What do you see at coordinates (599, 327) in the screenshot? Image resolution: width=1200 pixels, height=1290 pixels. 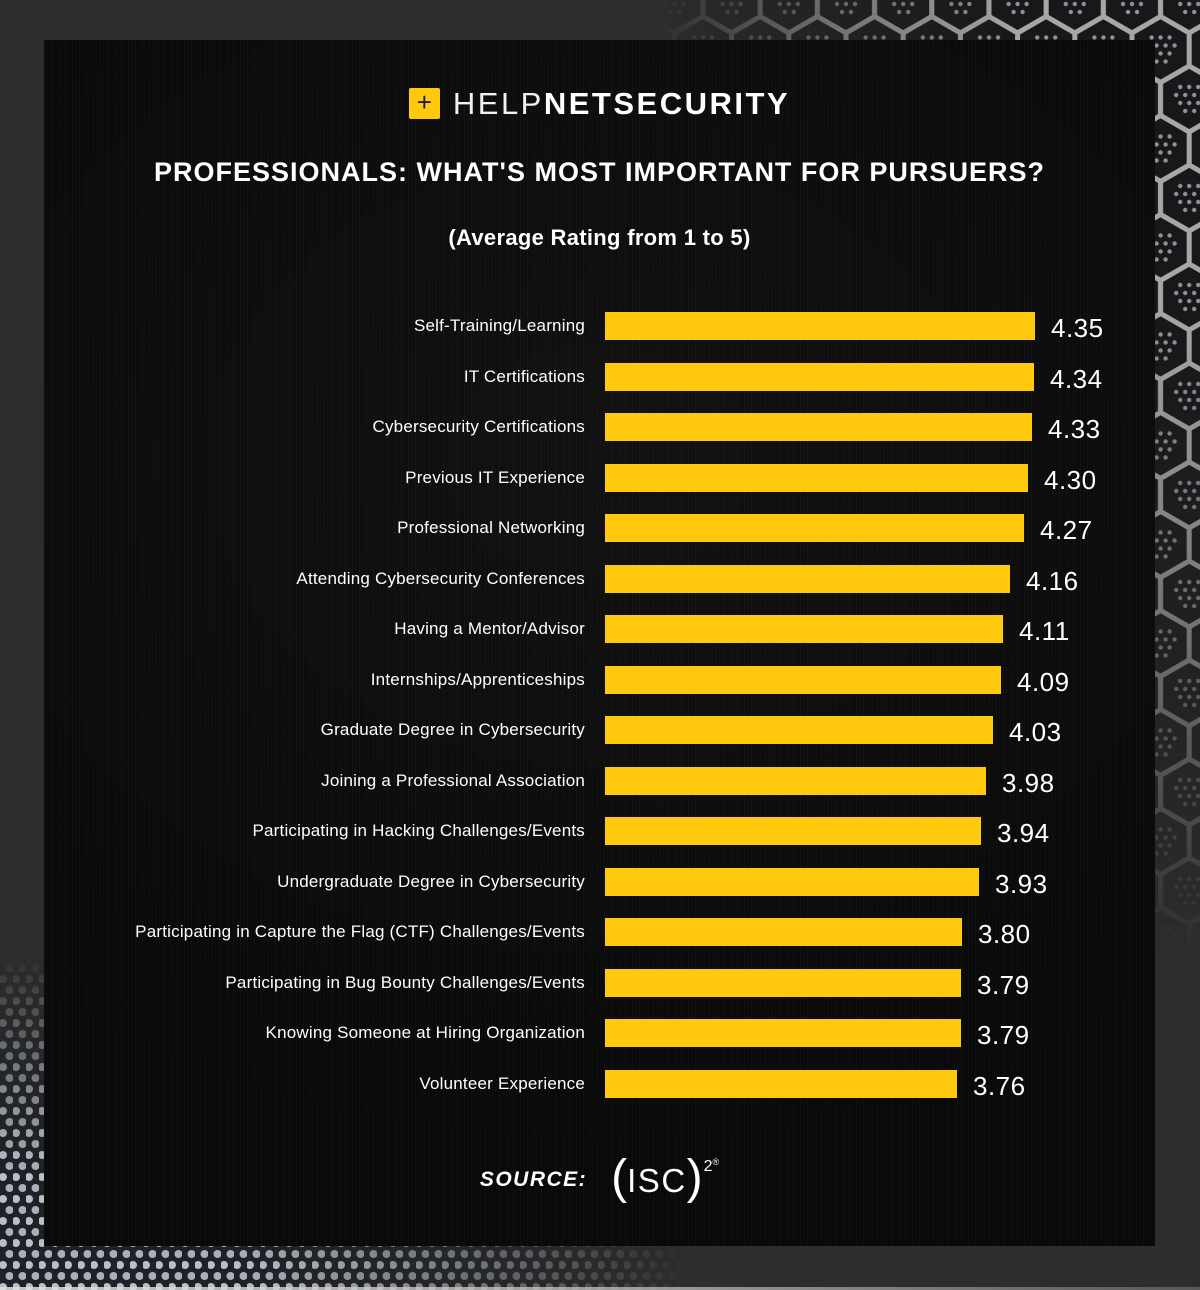 I see `chart-row: Self-Training/Learning 4.35` at bounding box center [599, 327].